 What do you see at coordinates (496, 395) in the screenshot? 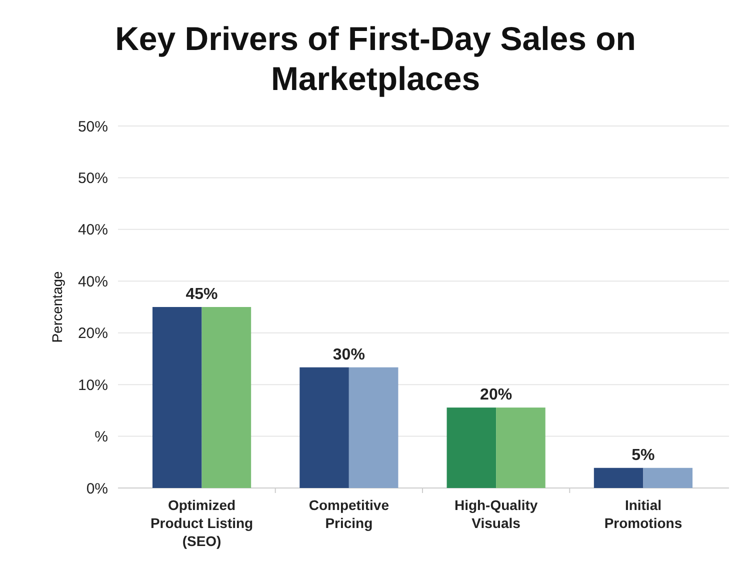
I see `data-label: 20%` at bounding box center [496, 395].